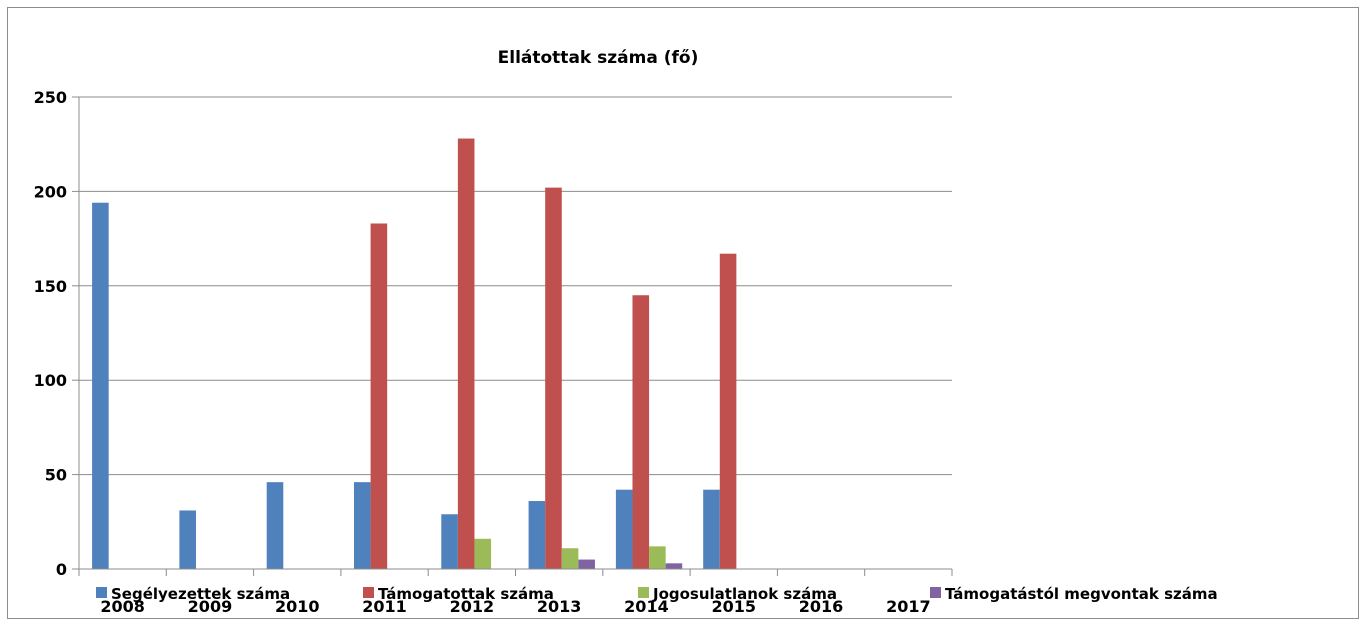 The width and height of the screenshot is (1367, 625). Describe the element at coordinates (466, 594) in the screenshot. I see `legend-label: Támogatottak száma` at that location.